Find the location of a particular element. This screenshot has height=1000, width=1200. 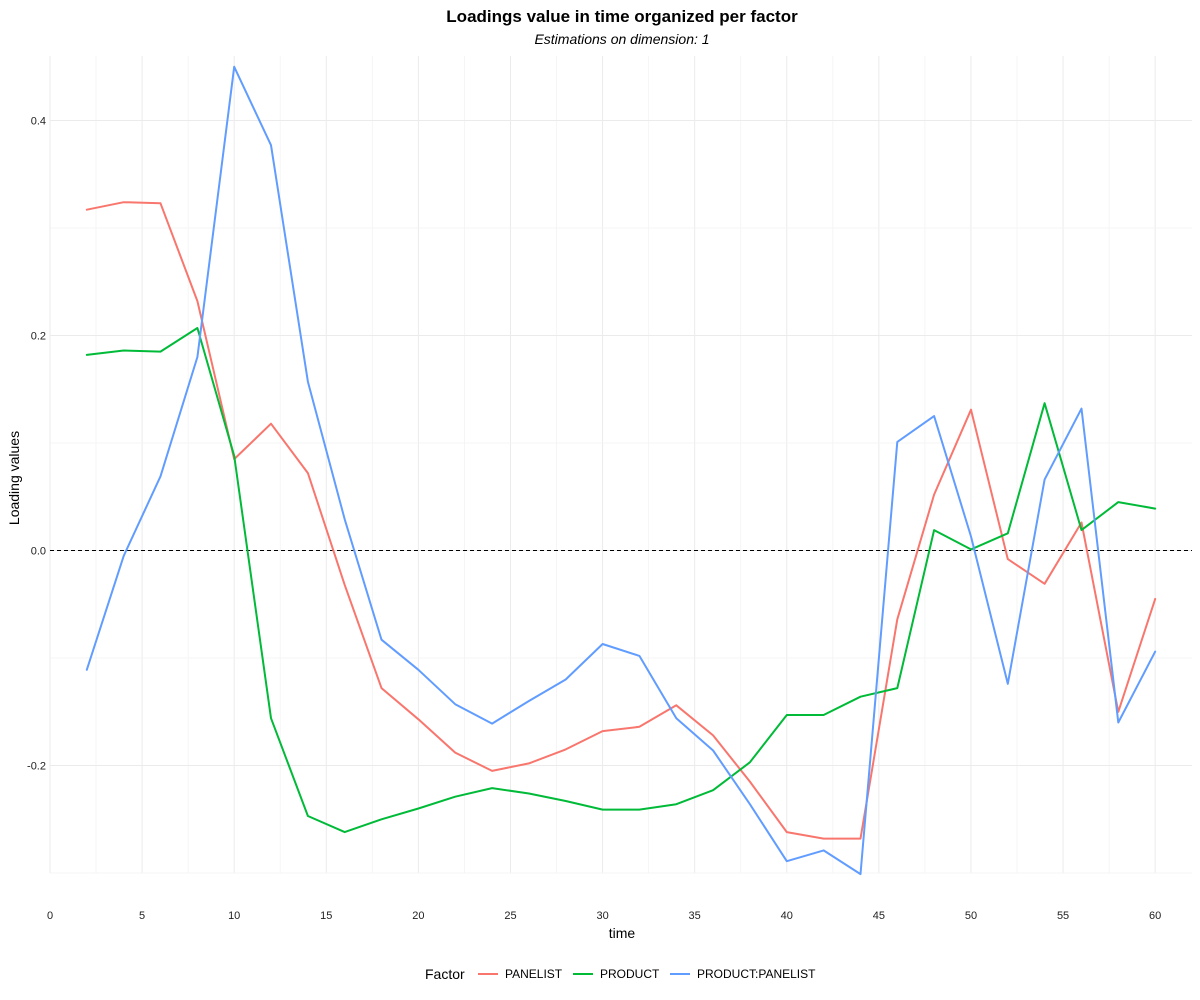

y-axis-label: Loading values is located at coordinates (14, 478).